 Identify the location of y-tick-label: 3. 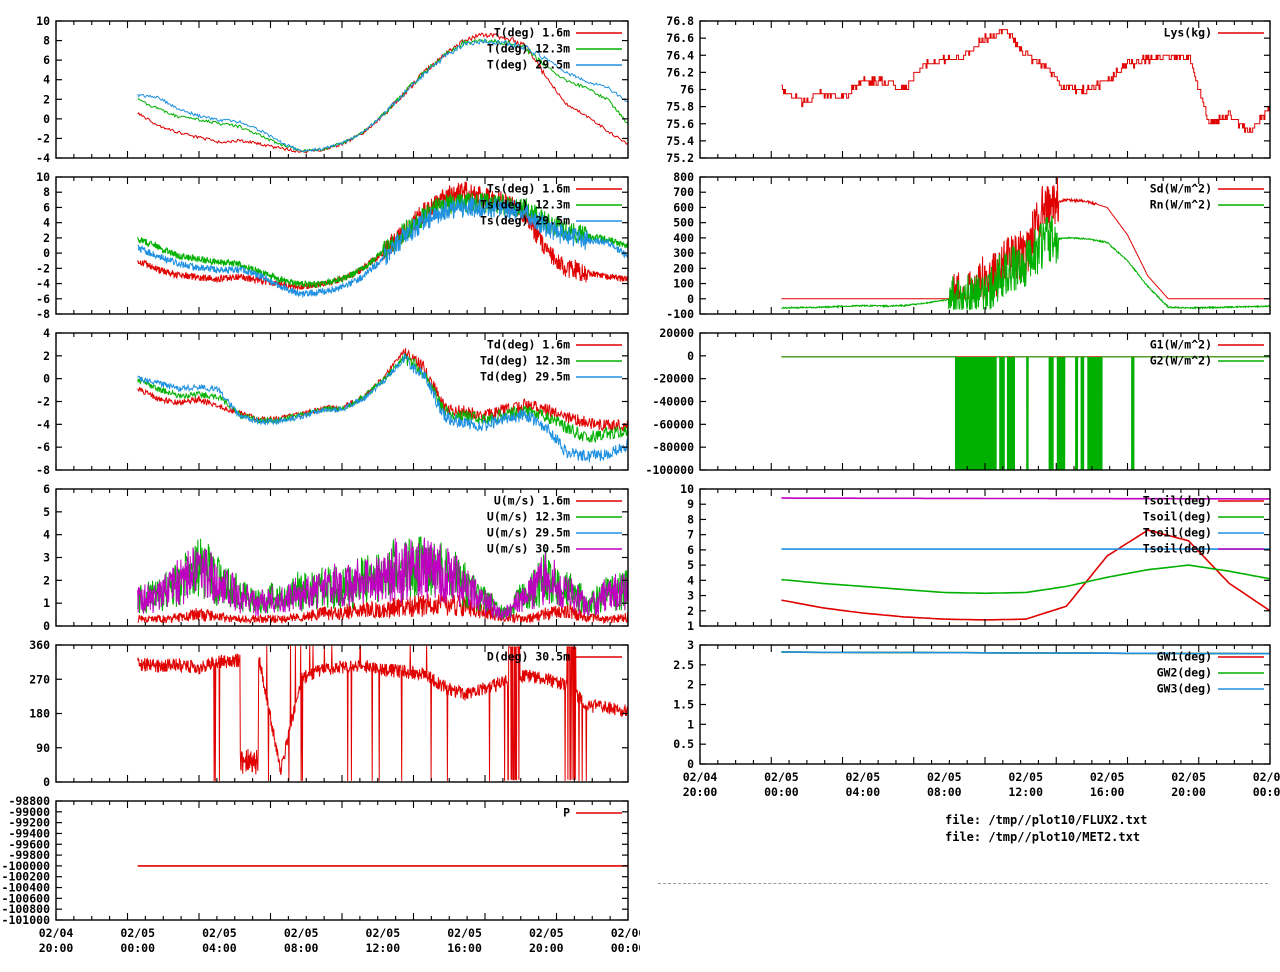
(690, 645).